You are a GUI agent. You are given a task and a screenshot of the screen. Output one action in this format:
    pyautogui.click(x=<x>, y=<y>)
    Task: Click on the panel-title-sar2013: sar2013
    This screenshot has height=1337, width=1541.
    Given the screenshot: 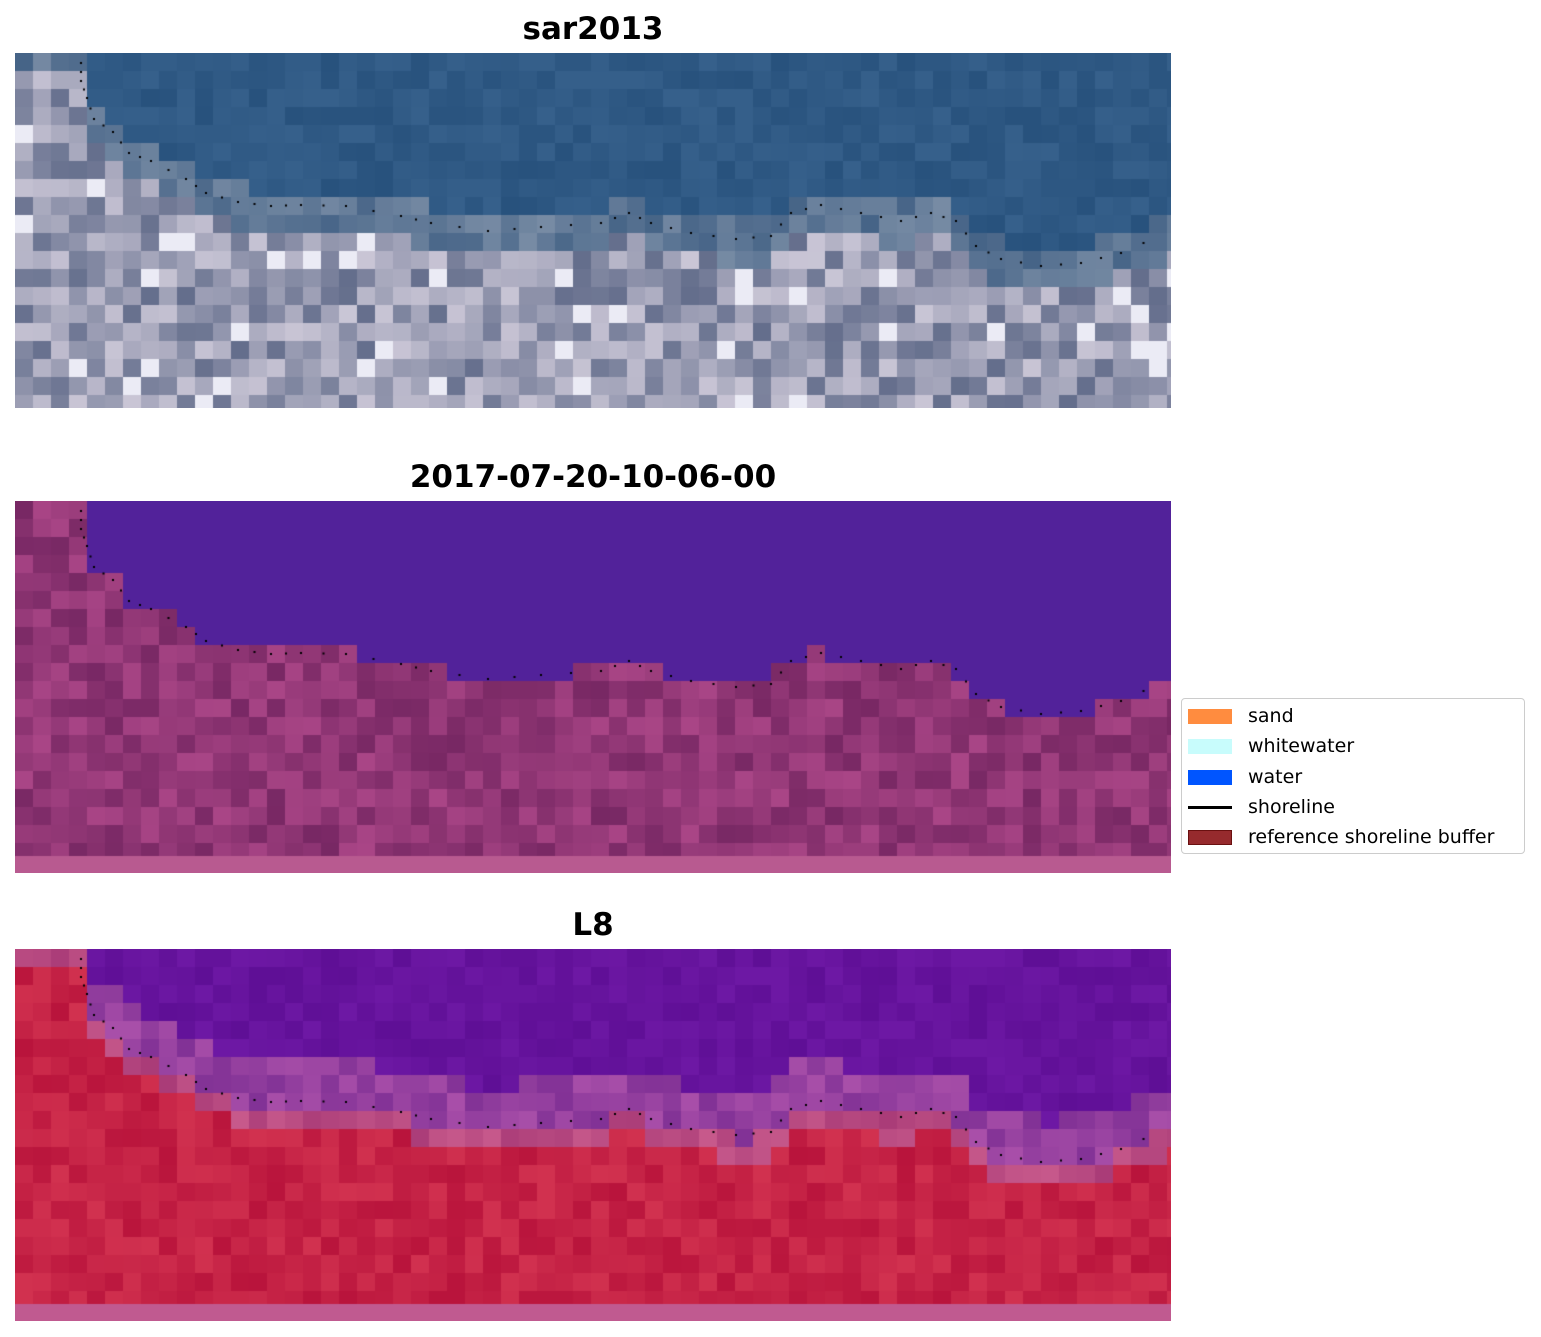 What is the action you would take?
    pyautogui.click(x=593, y=29)
    